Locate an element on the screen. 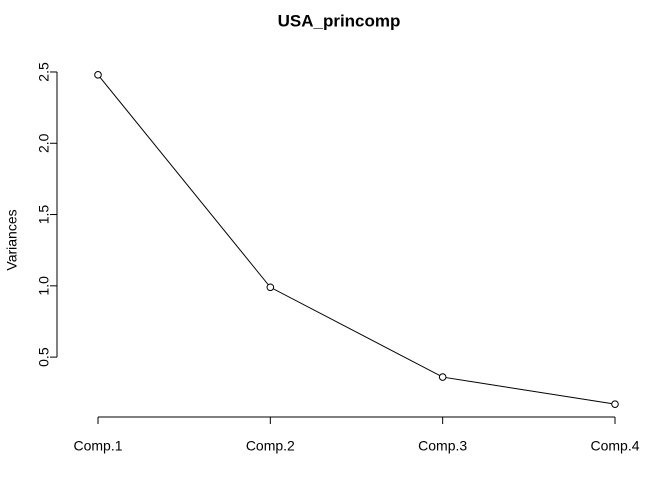 Image resolution: width=649 pixels, height=490 pixels. x-tick-label: Comp.2 is located at coordinates (270, 446).